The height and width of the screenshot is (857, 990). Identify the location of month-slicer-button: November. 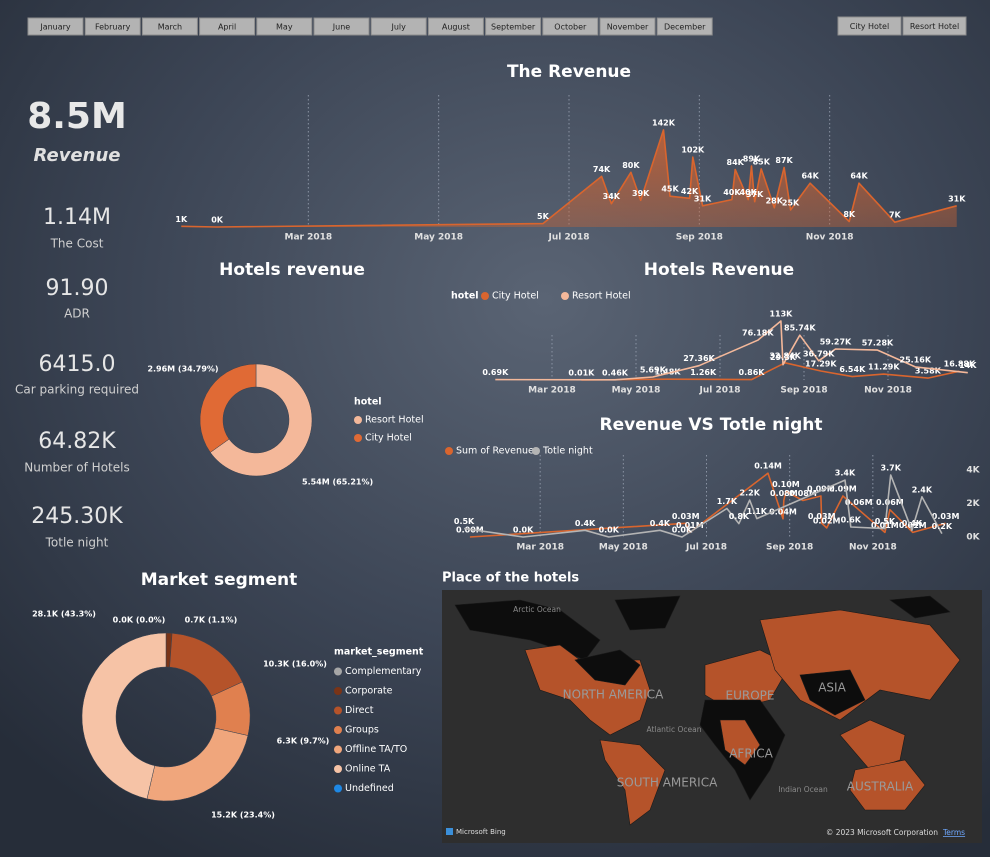
(627, 26).